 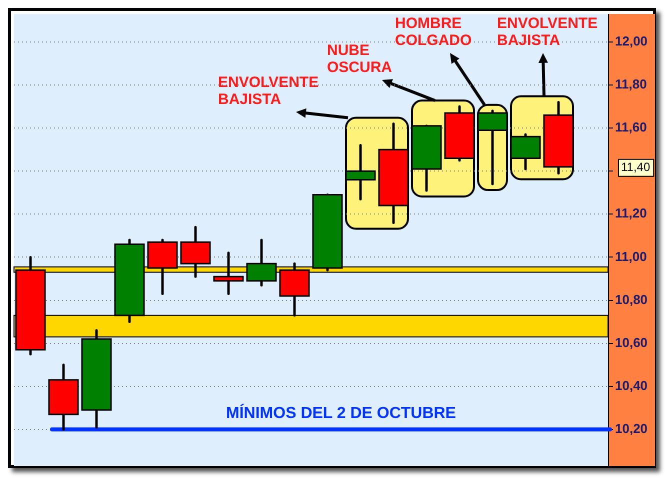 I want to click on y-tick-label: 11,20, so click(x=631, y=213).